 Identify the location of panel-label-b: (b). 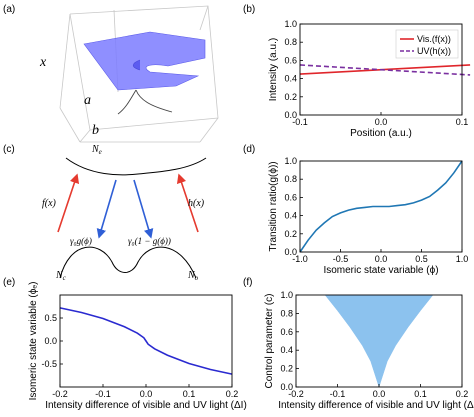
(249, 9).